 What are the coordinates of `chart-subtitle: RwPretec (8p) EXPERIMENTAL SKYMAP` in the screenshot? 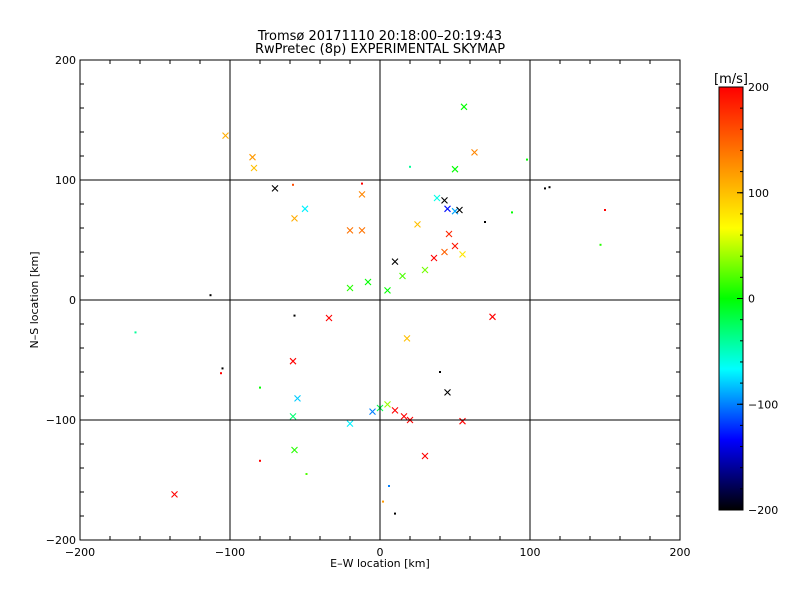 It's located at (380, 49).